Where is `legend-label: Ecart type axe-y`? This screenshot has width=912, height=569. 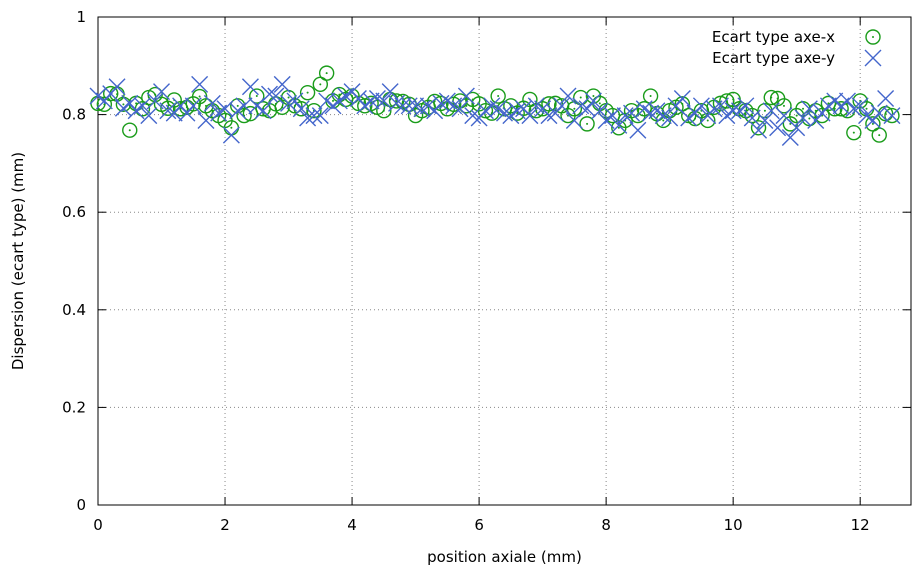
legend-label: Ecart type axe-y is located at coordinates (773, 58).